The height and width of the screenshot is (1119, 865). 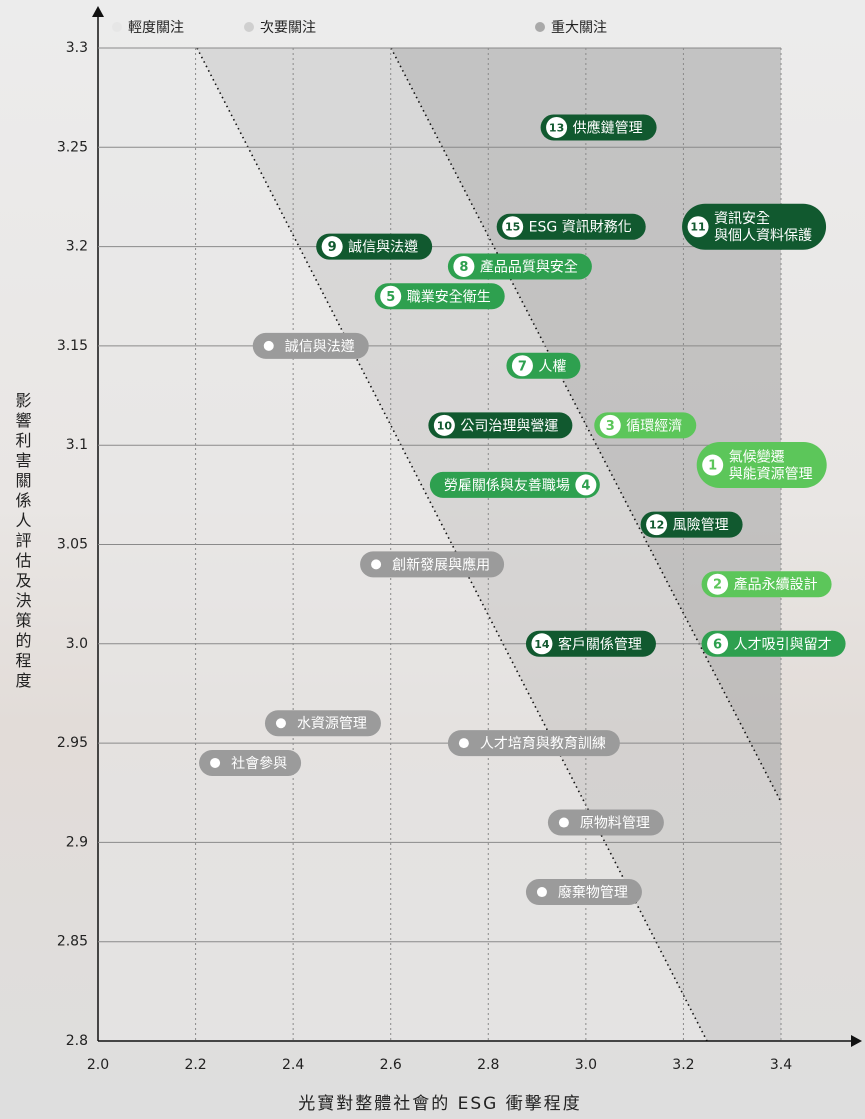 What do you see at coordinates (585, 485) in the screenshot?
I see `topic-number: 4` at bounding box center [585, 485].